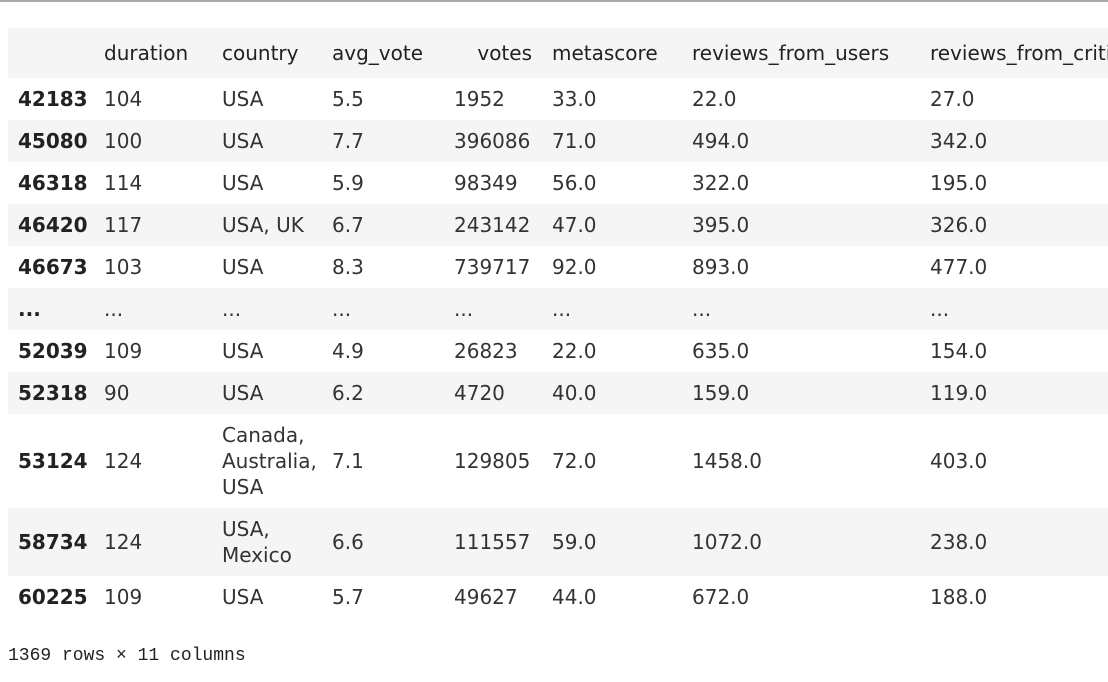 Image resolution: width=1108 pixels, height=682 pixels. What do you see at coordinates (486, 351) in the screenshot?
I see `cell-votes: 26823` at bounding box center [486, 351].